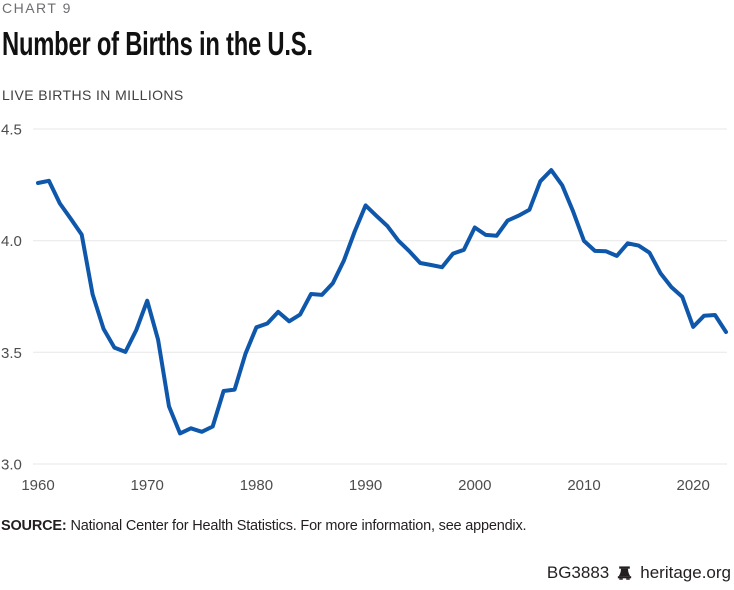 The image size is (734, 590). Describe the element at coordinates (37, 8) in the screenshot. I see `chart-kicker: CHART 9` at that location.